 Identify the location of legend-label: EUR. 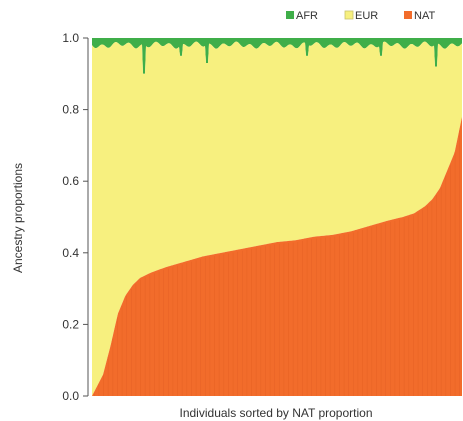
(366, 16).